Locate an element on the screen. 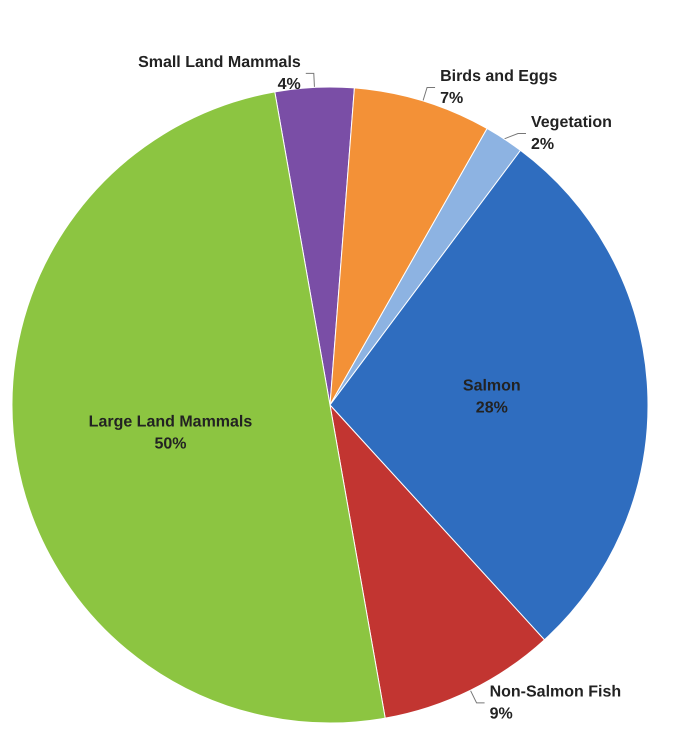  slice-label: Birds and Eggs is located at coordinates (499, 77).